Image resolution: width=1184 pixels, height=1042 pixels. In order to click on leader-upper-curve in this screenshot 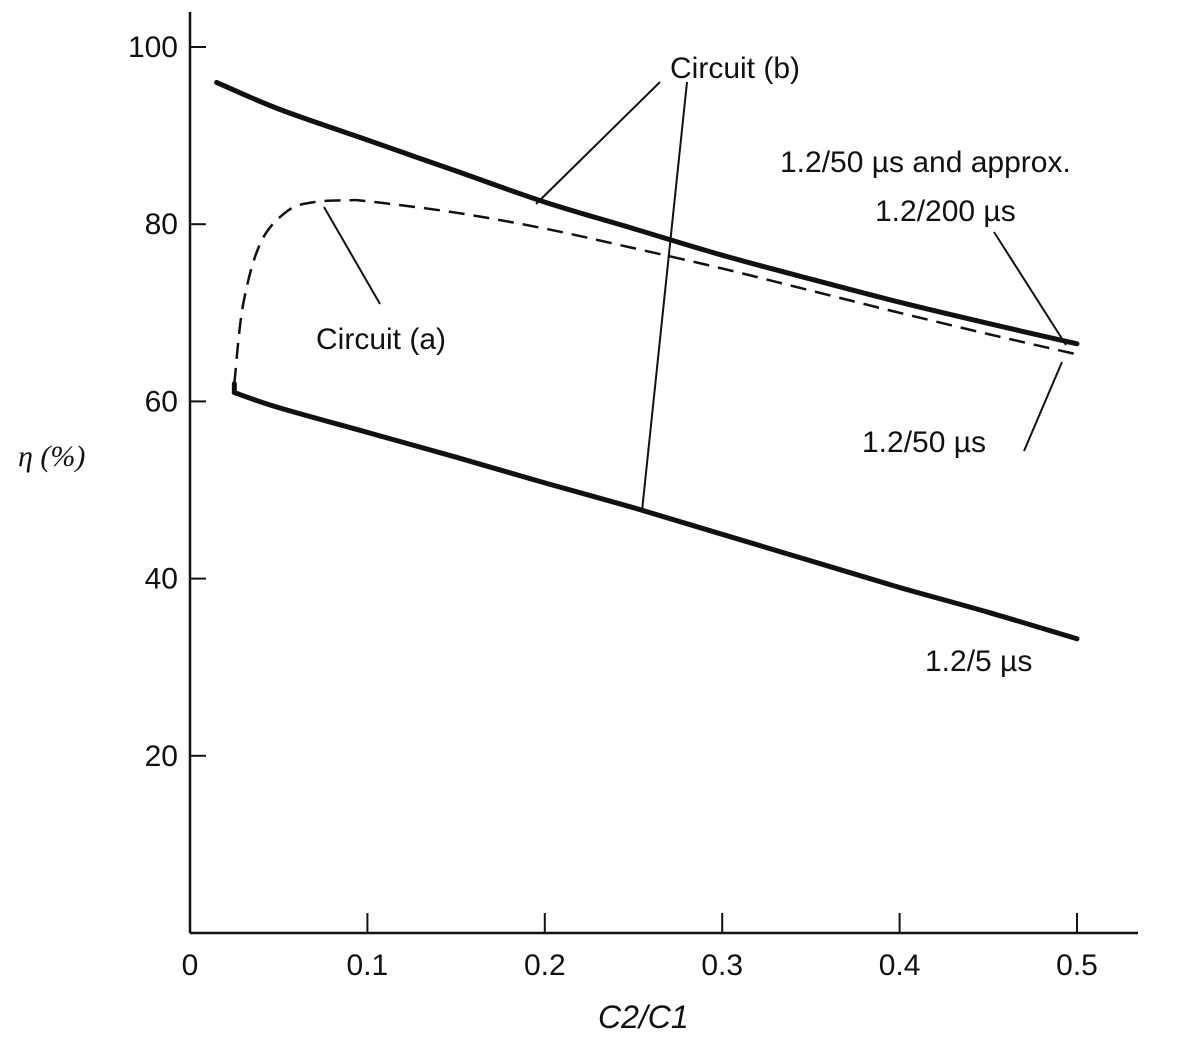, I will do `click(1030, 288)`.